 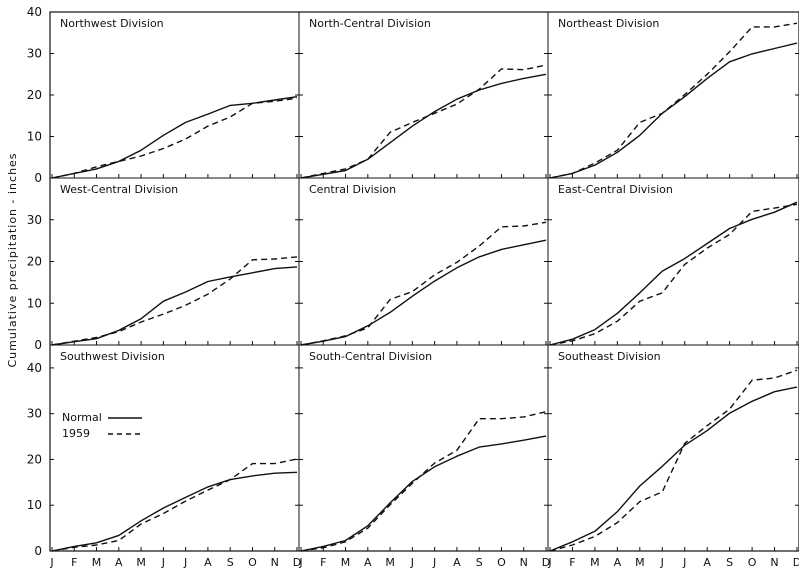 I want to click on panel-4: West-Central Division, so click(x=174, y=264).